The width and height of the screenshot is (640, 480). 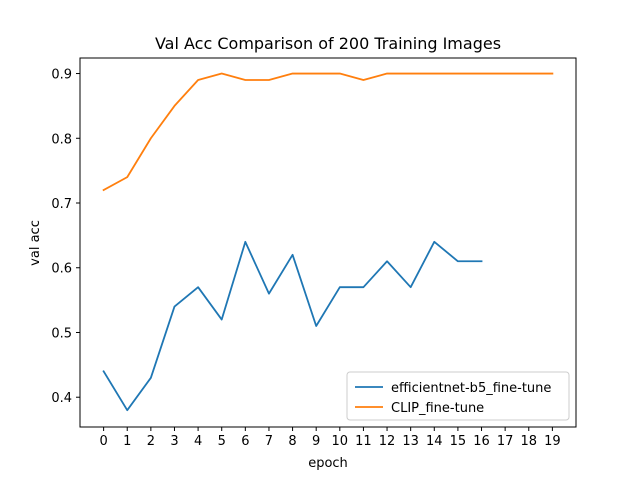 What do you see at coordinates (103, 441) in the screenshot?
I see `x-tick-label: 0` at bounding box center [103, 441].